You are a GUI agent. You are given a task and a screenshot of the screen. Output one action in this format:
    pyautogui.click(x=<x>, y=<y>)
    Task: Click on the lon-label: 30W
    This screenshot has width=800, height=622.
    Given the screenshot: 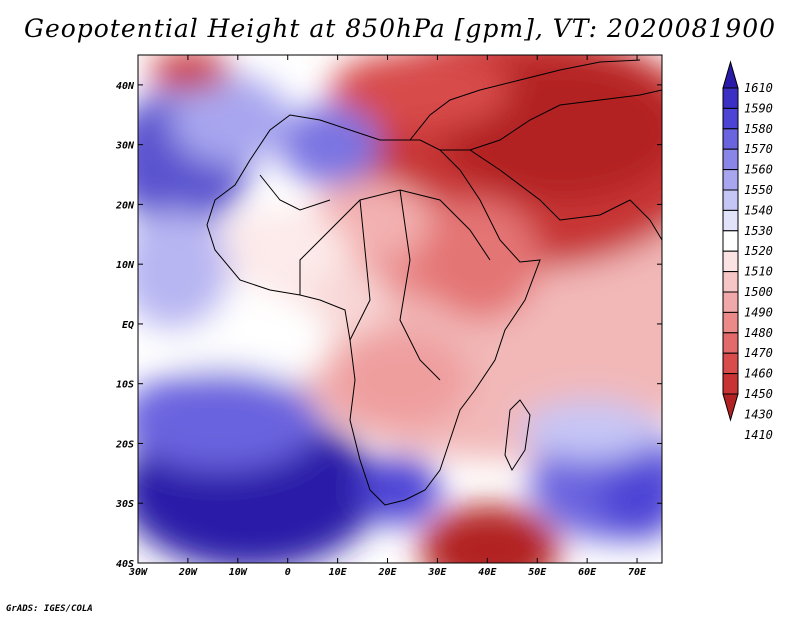 What is the action you would take?
    pyautogui.click(x=138, y=572)
    